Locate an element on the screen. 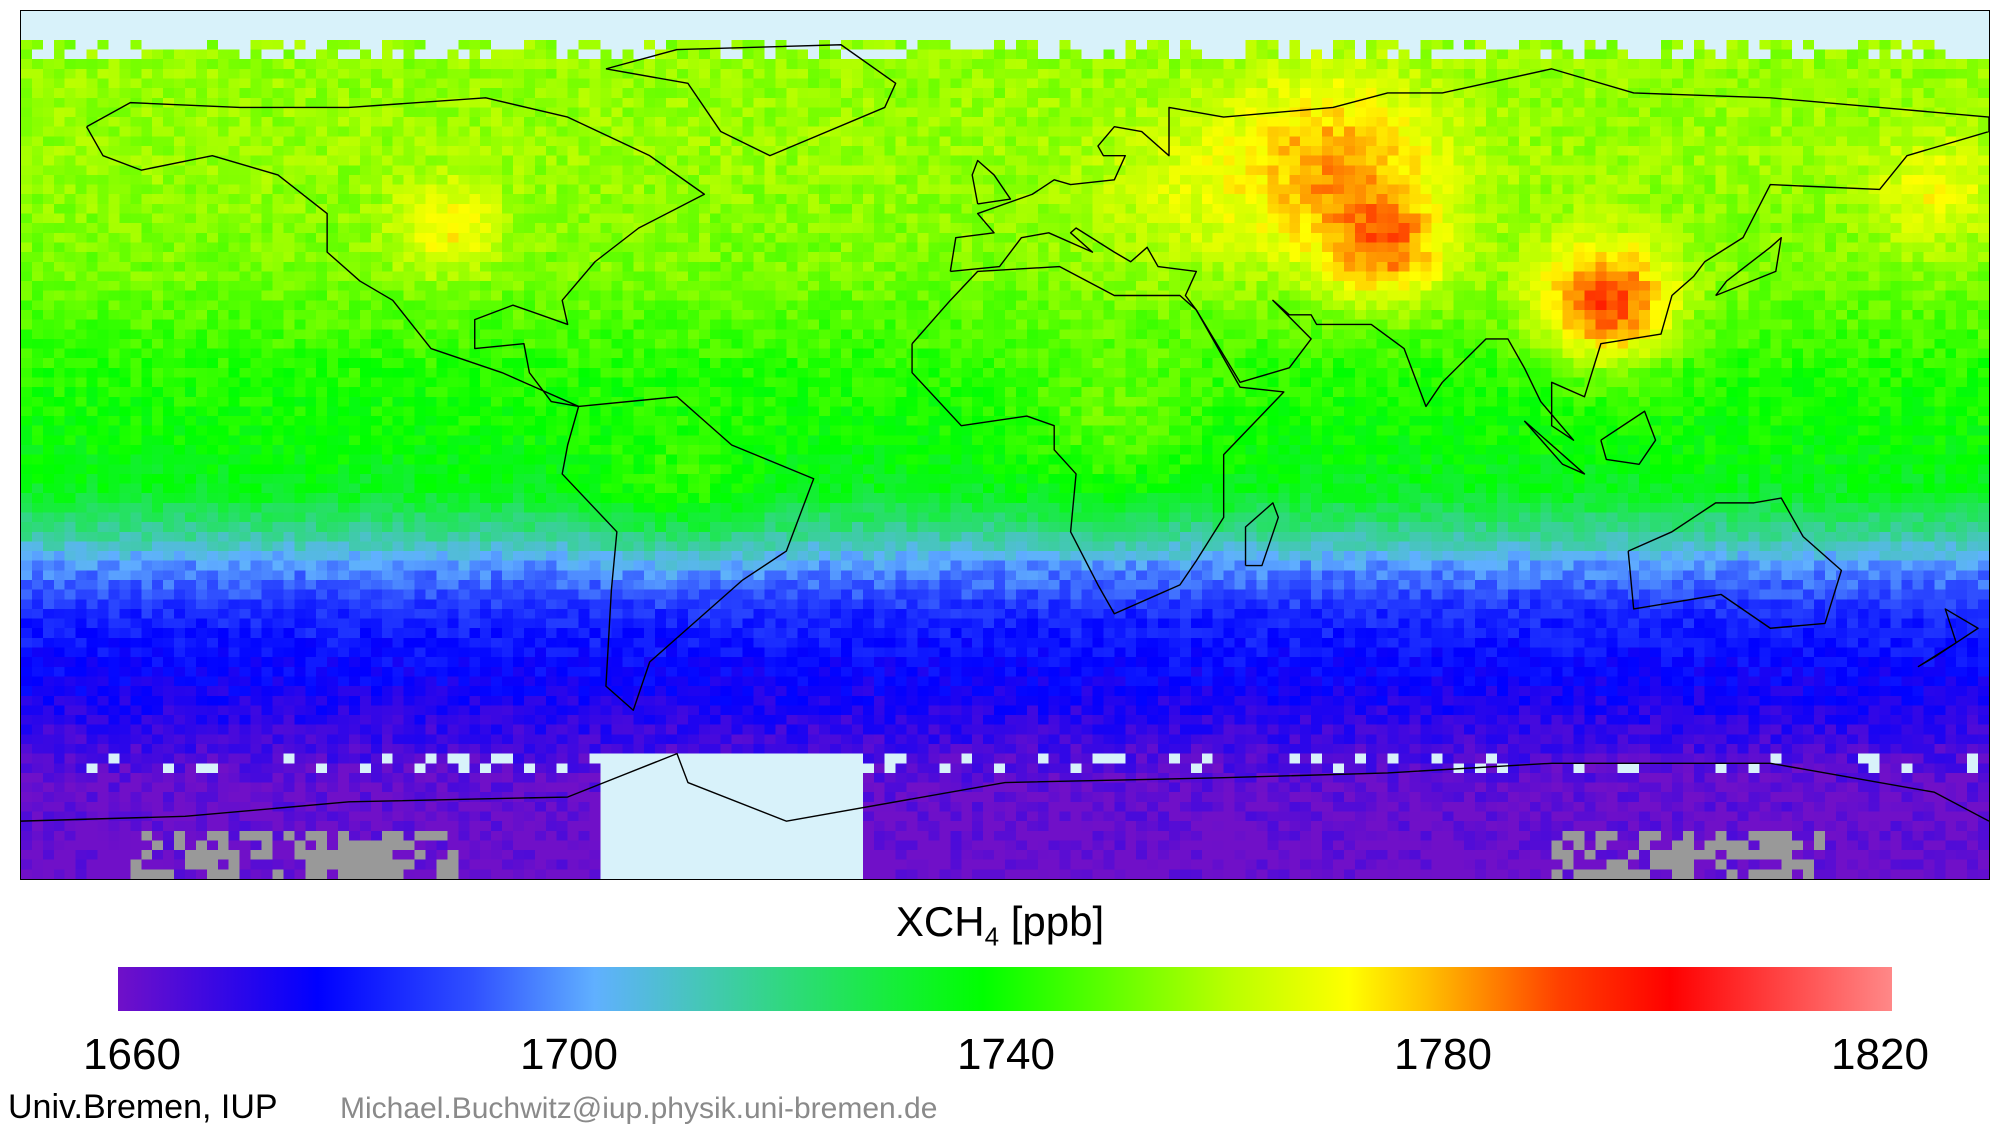 The image size is (2000, 1127). coastline-borneo is located at coordinates (1628, 437).